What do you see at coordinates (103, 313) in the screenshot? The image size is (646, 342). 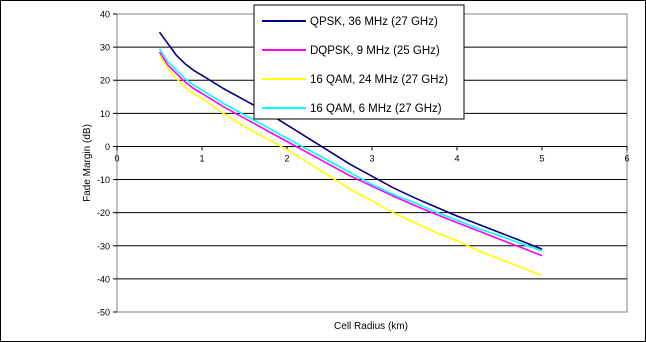 I see `y-tick-label: -50` at bounding box center [103, 313].